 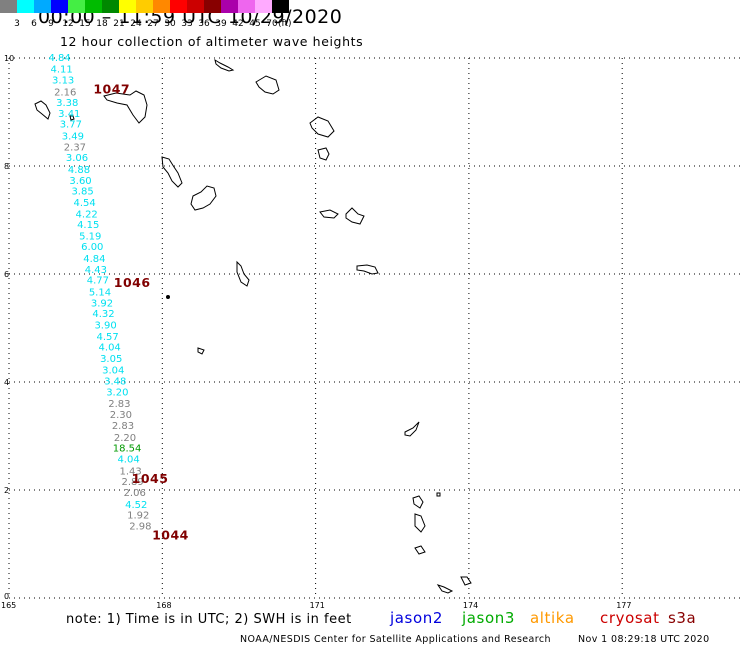 What do you see at coordinates (150, 478) in the screenshot?
I see `cycle-label: 1045` at bounding box center [150, 478].